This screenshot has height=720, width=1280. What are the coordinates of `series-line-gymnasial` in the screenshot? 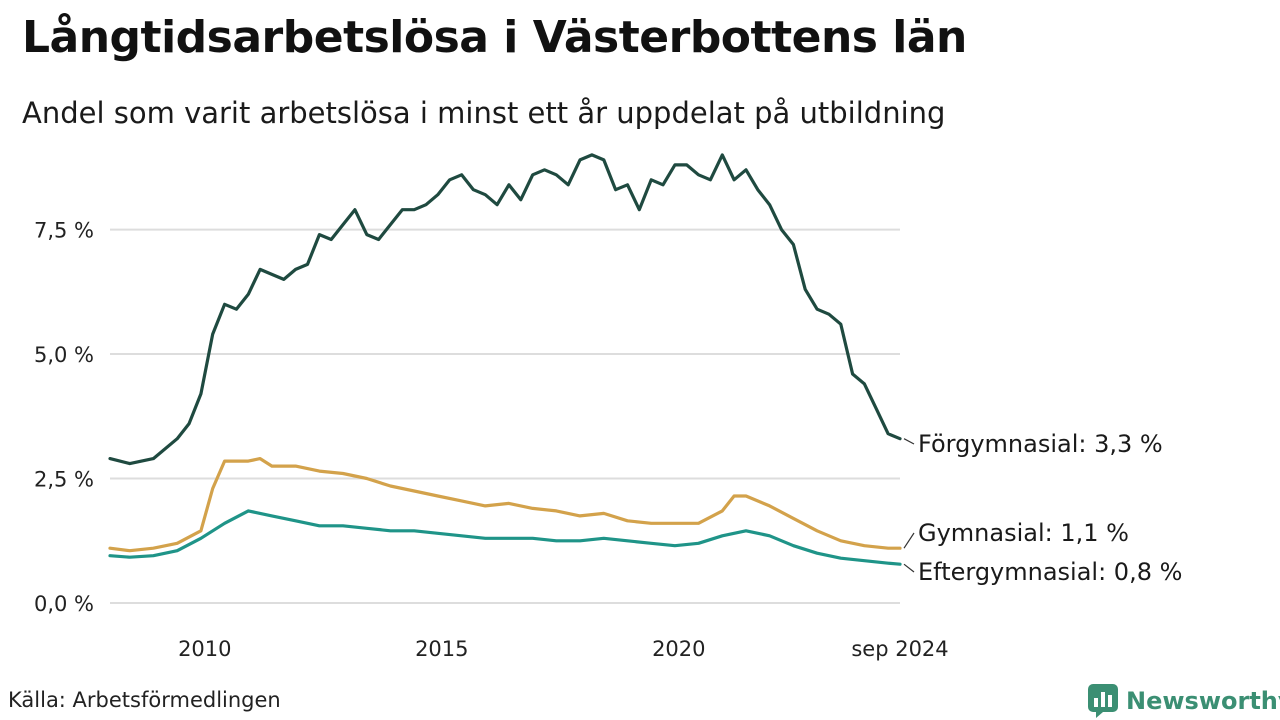 It's located at (505, 505).